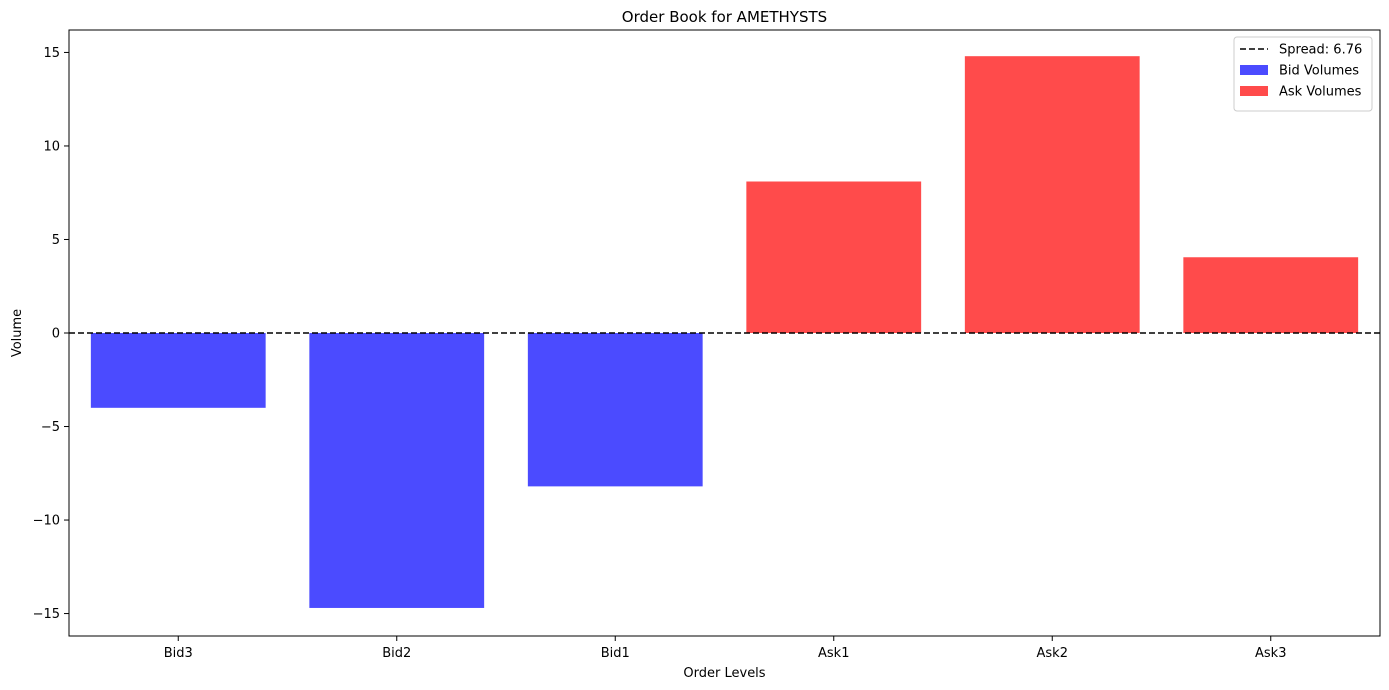 This screenshot has height=690, width=1389. I want to click on bar-bid1, so click(615, 410).